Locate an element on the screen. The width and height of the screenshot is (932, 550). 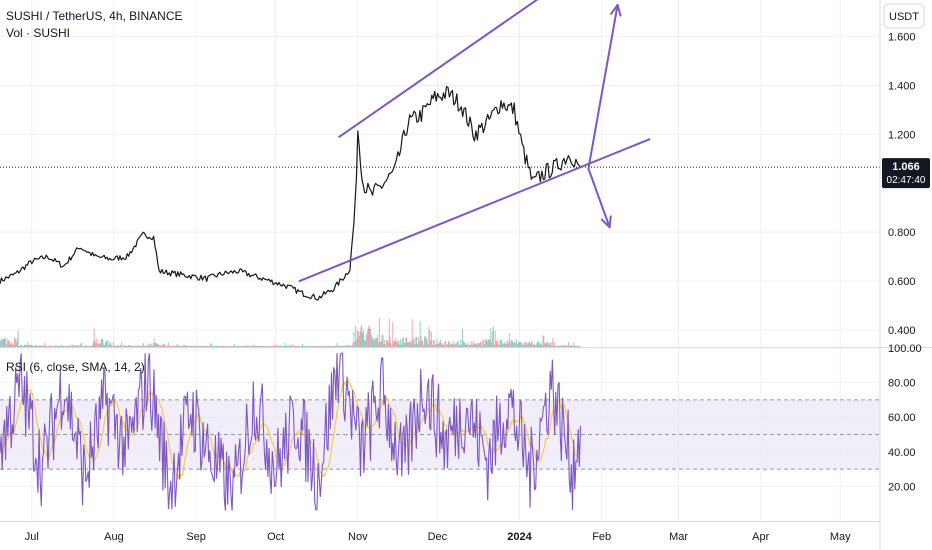
arrow-up is located at coordinates (603, 86).